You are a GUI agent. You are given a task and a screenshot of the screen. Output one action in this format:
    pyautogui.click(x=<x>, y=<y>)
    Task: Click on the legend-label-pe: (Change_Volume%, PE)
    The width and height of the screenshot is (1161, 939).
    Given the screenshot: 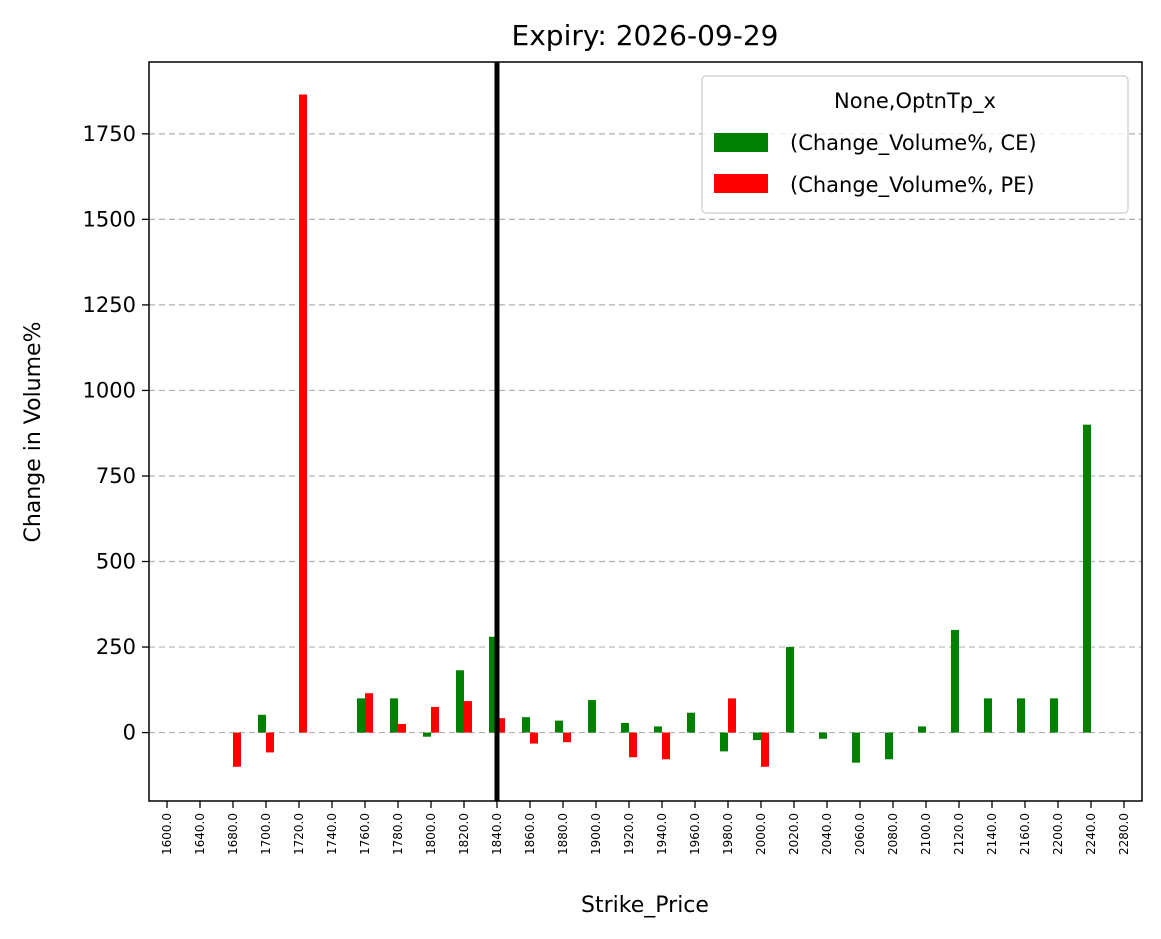 What is the action you would take?
    pyautogui.click(x=912, y=185)
    